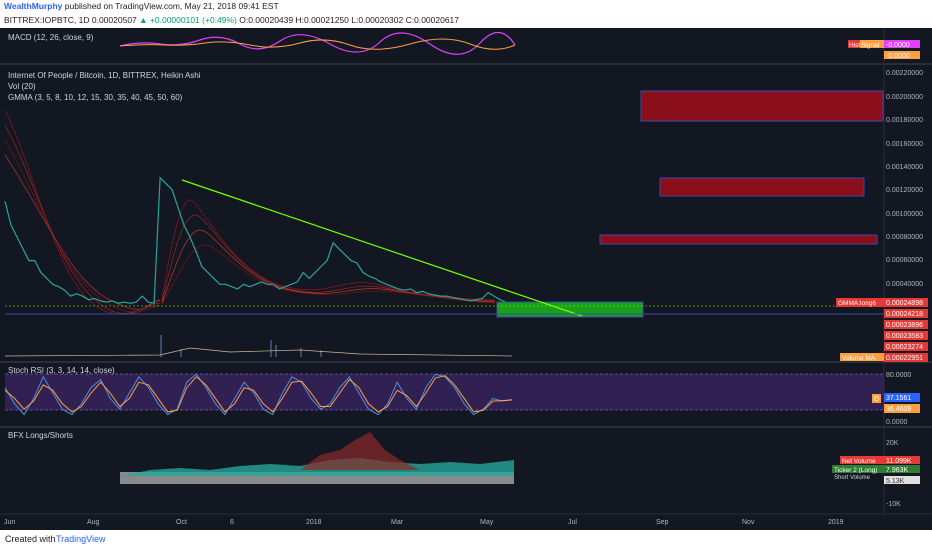  What do you see at coordinates (904, 214) in the screenshot?
I see `price-axis-tick: 0.00100000` at bounding box center [904, 214].